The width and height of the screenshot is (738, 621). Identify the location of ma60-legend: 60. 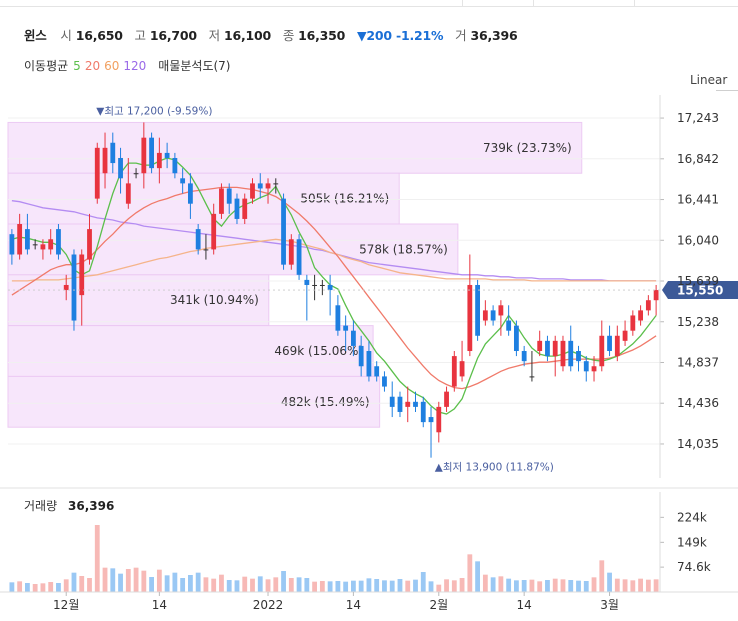
(112, 66).